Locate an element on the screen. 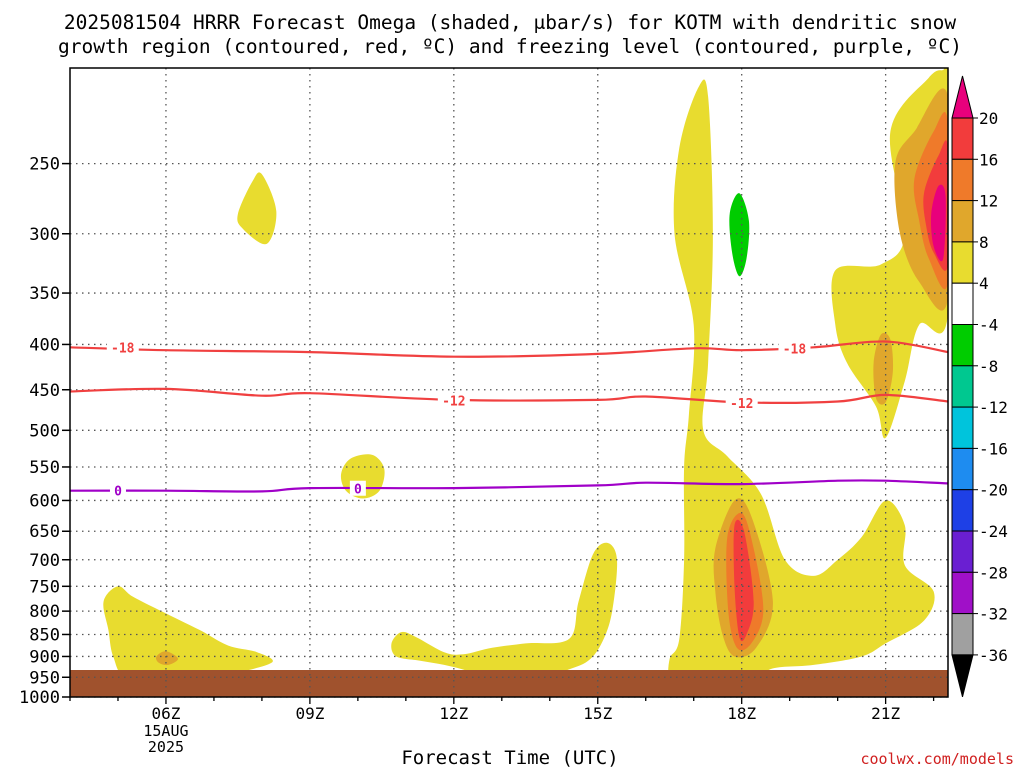 The height and width of the screenshot is (772, 1024). y-tick-label-500: 500 is located at coordinates (44, 431).